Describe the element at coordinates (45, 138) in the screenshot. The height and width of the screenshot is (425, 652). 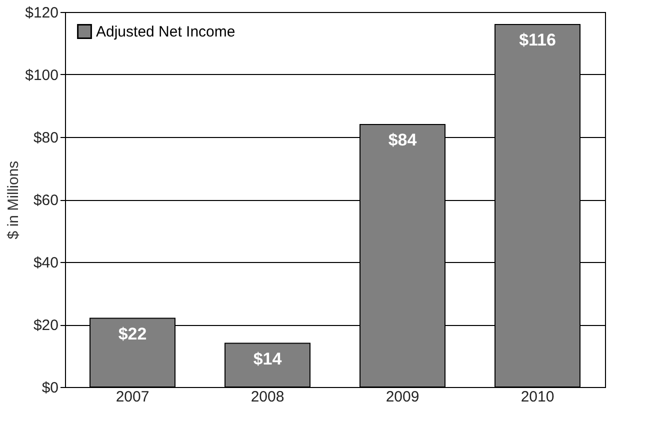
I see `y-tick-label: $80` at that location.